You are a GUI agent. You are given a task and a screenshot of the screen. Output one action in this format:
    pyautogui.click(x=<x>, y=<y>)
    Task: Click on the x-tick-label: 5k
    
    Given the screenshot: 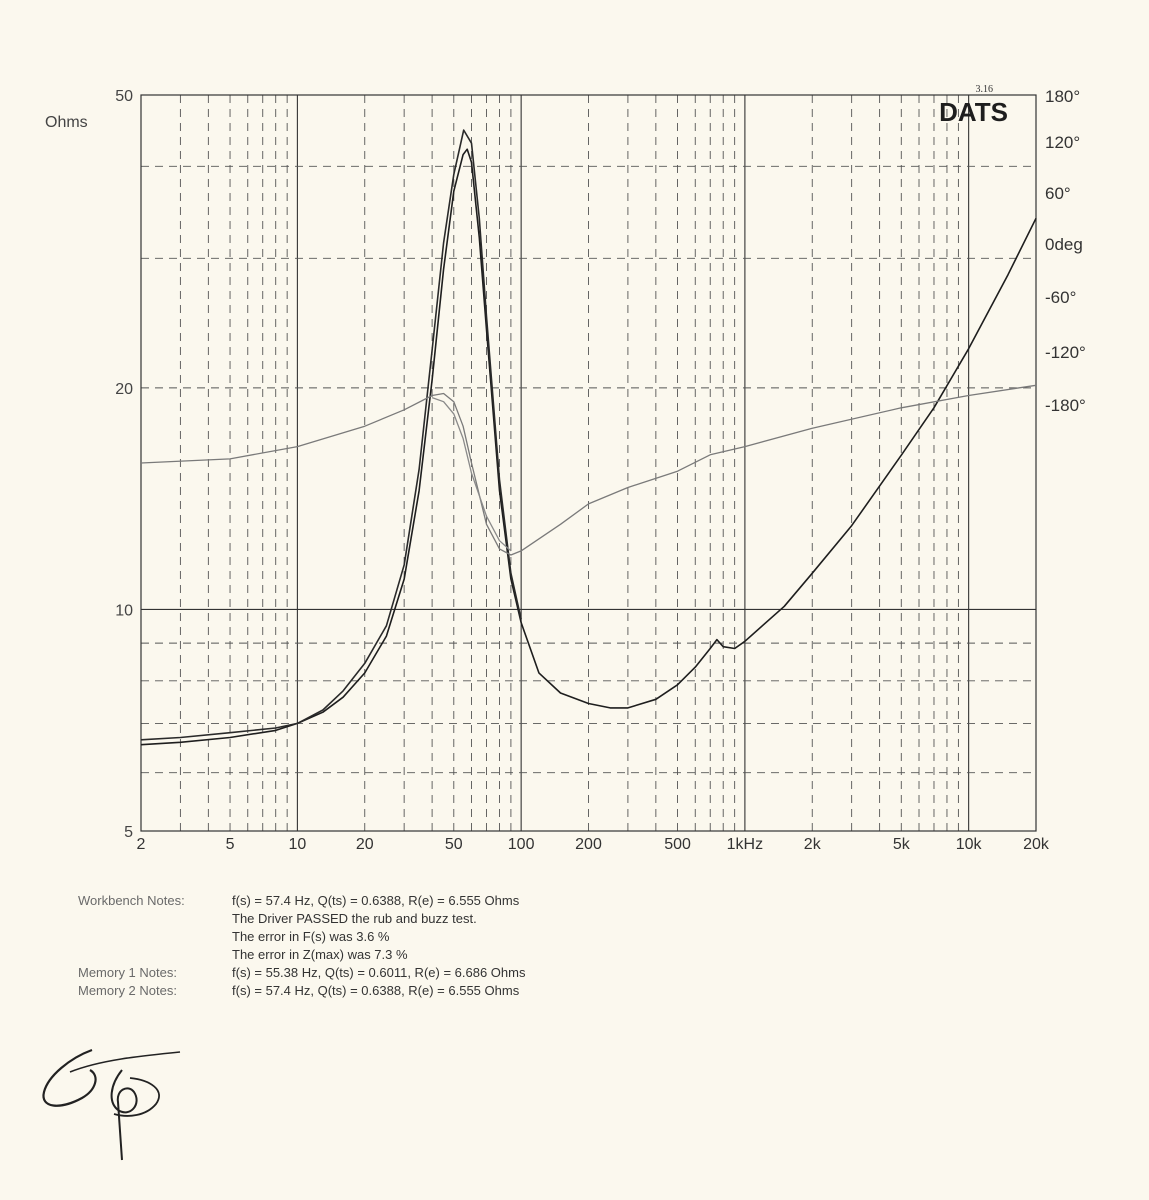 What is the action you would take?
    pyautogui.click(x=902, y=844)
    